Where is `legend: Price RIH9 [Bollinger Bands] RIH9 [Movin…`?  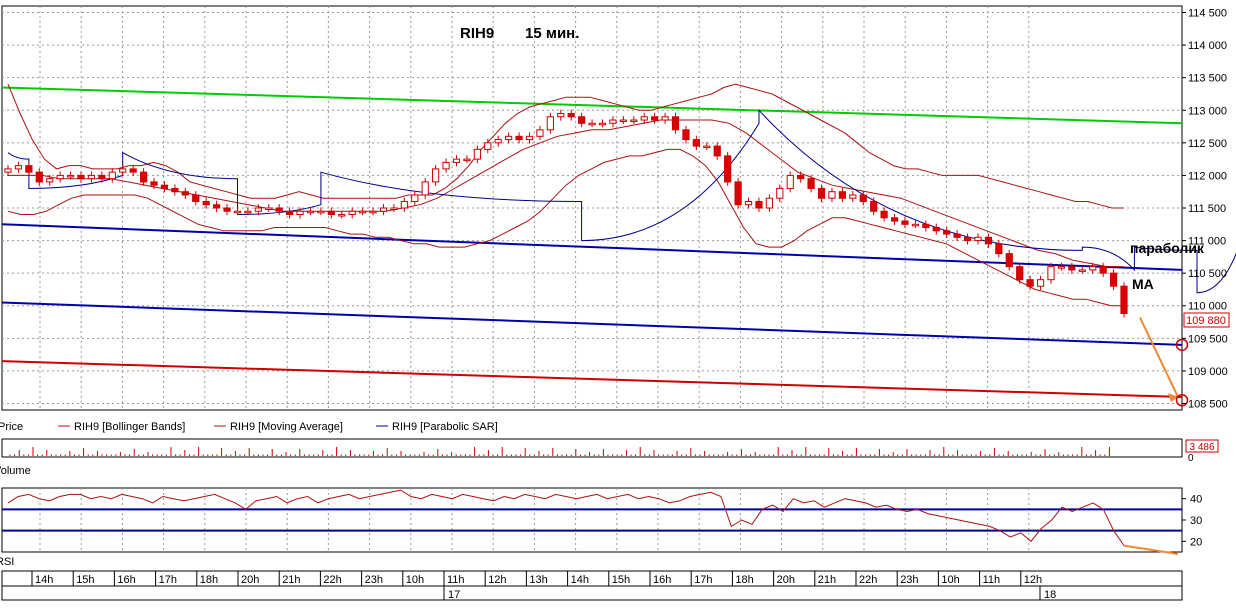
legend: Price RIH9 [Bollinger Bands] RIH9 [Movin… is located at coordinates (249, 427).